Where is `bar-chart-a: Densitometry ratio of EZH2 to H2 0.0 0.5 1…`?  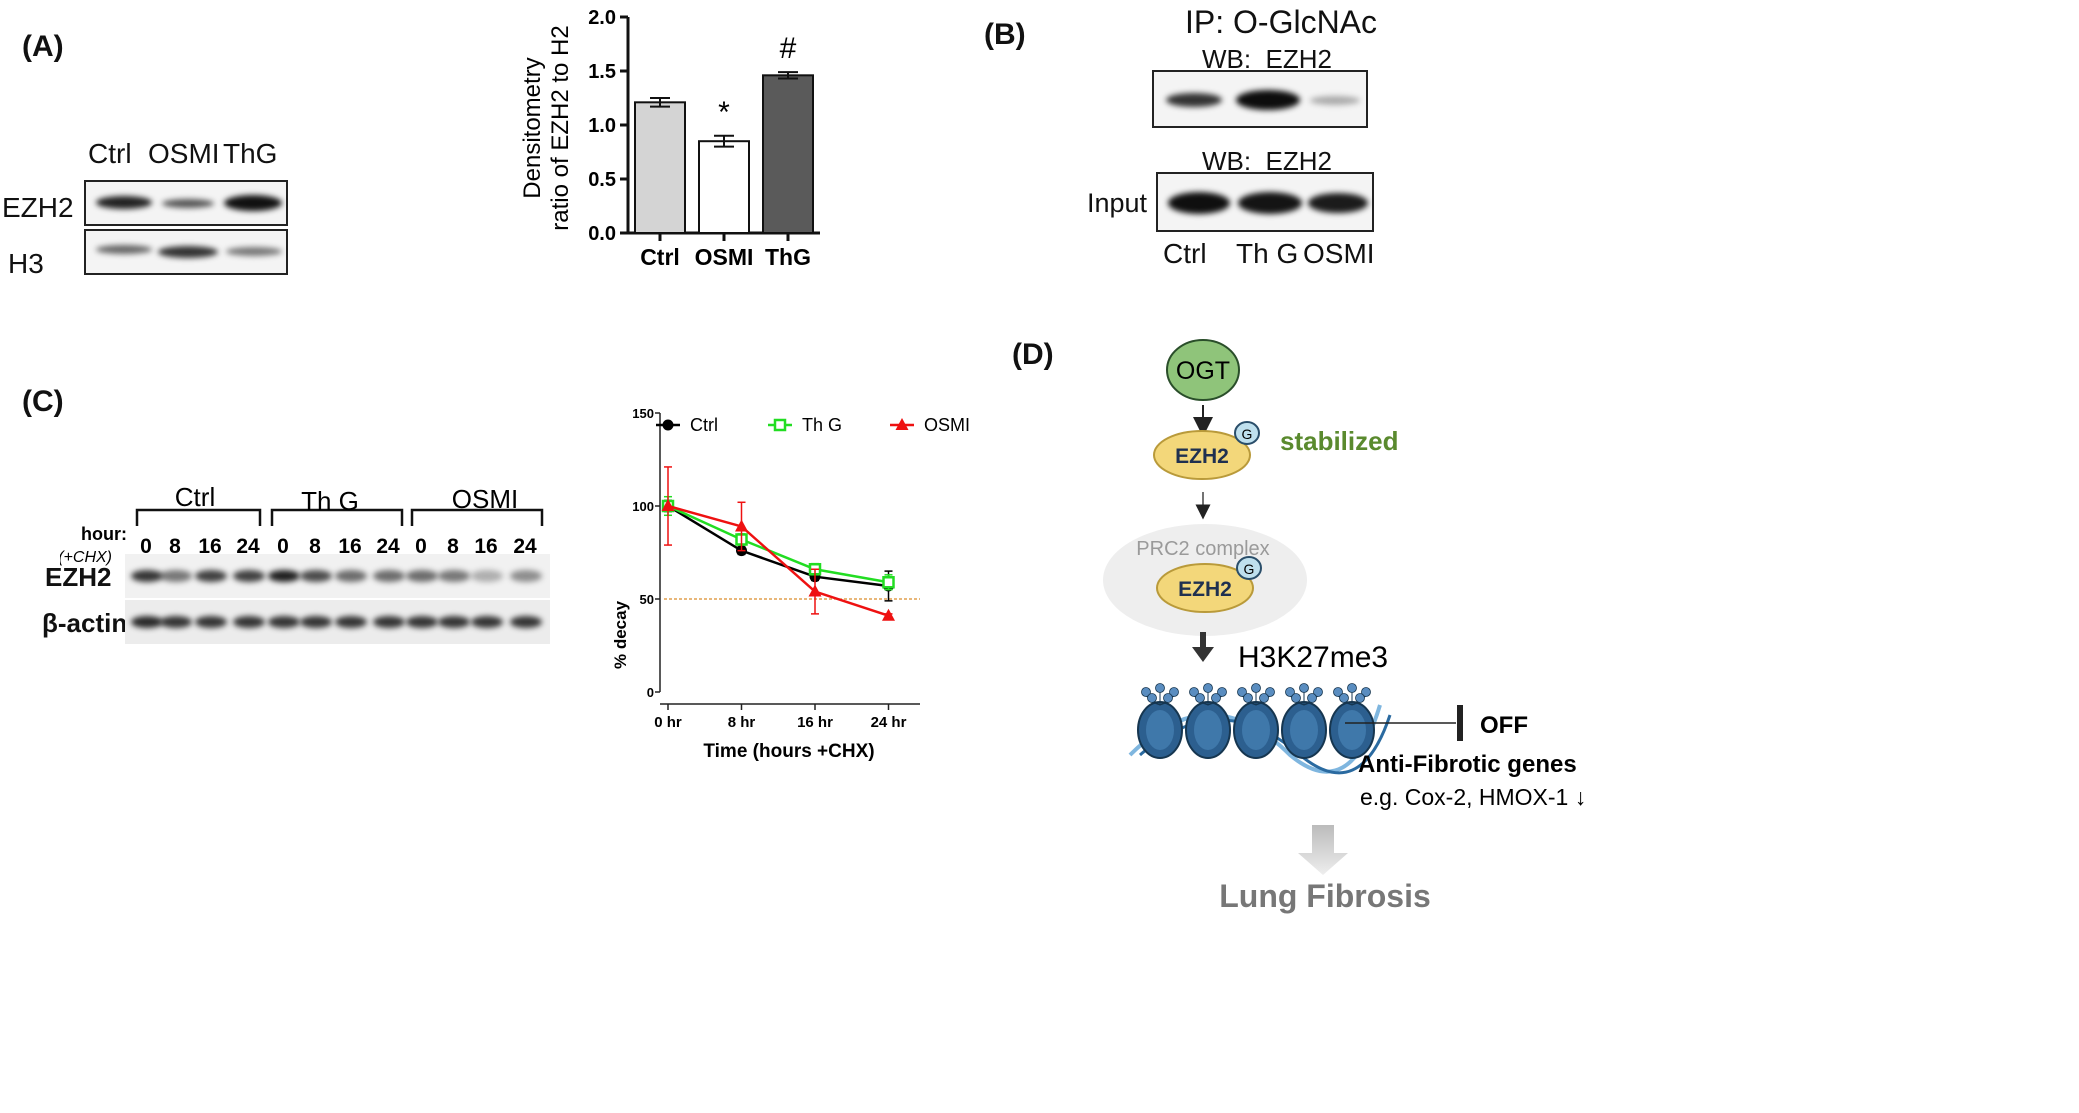
bar-chart-a: Densitometry ratio of EZH2 to H2 0.0 0.5 1… is located at coordinates (669, 138).